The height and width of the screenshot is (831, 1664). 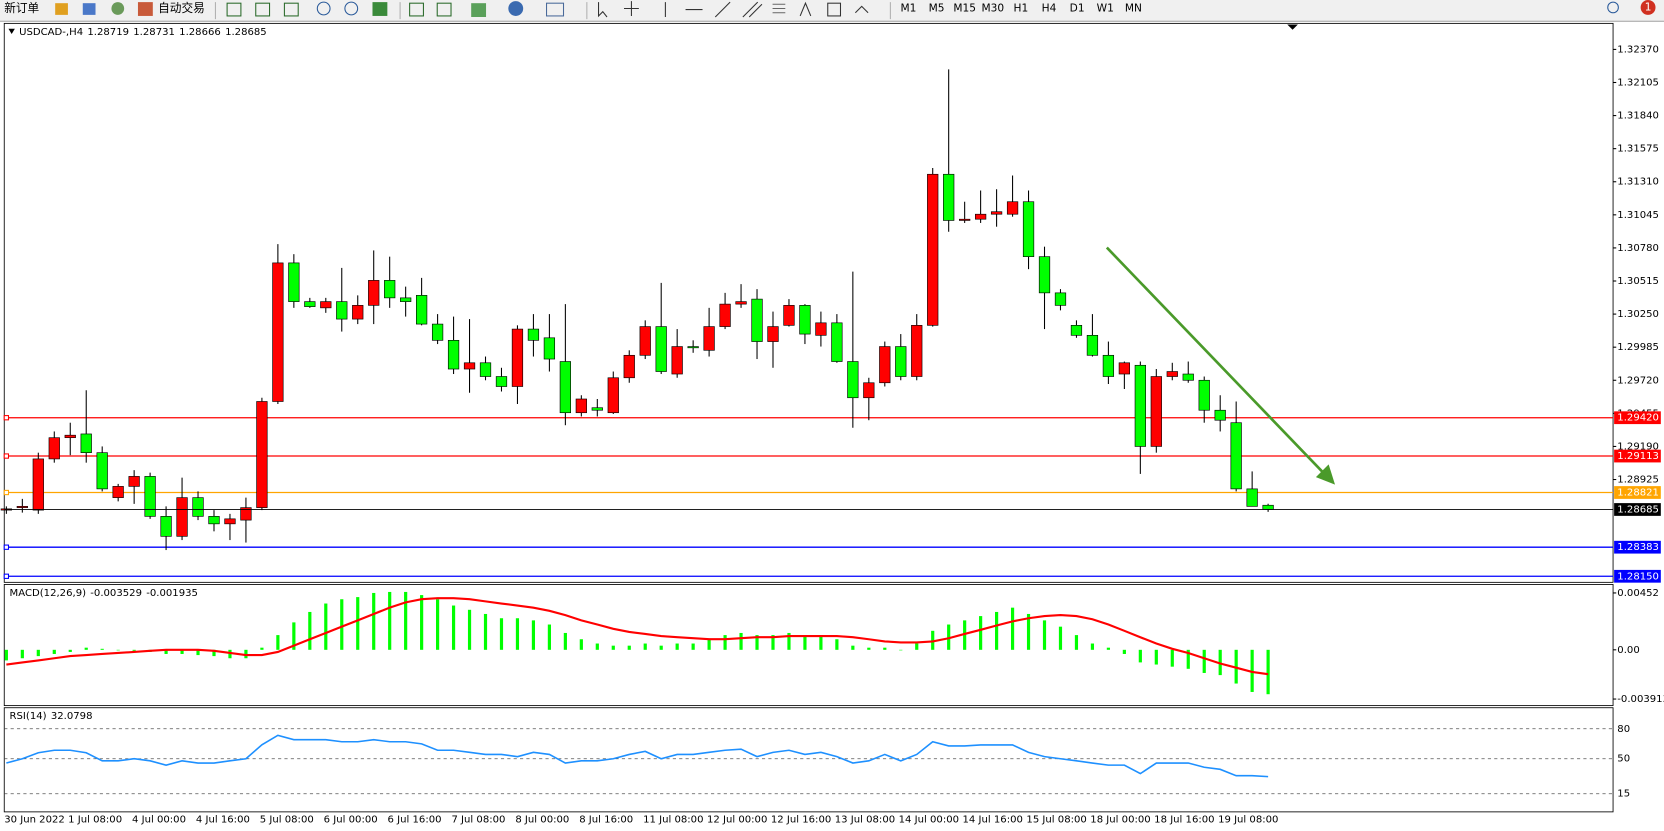 I want to click on level-label: 1.29420, so click(x=1638, y=418).